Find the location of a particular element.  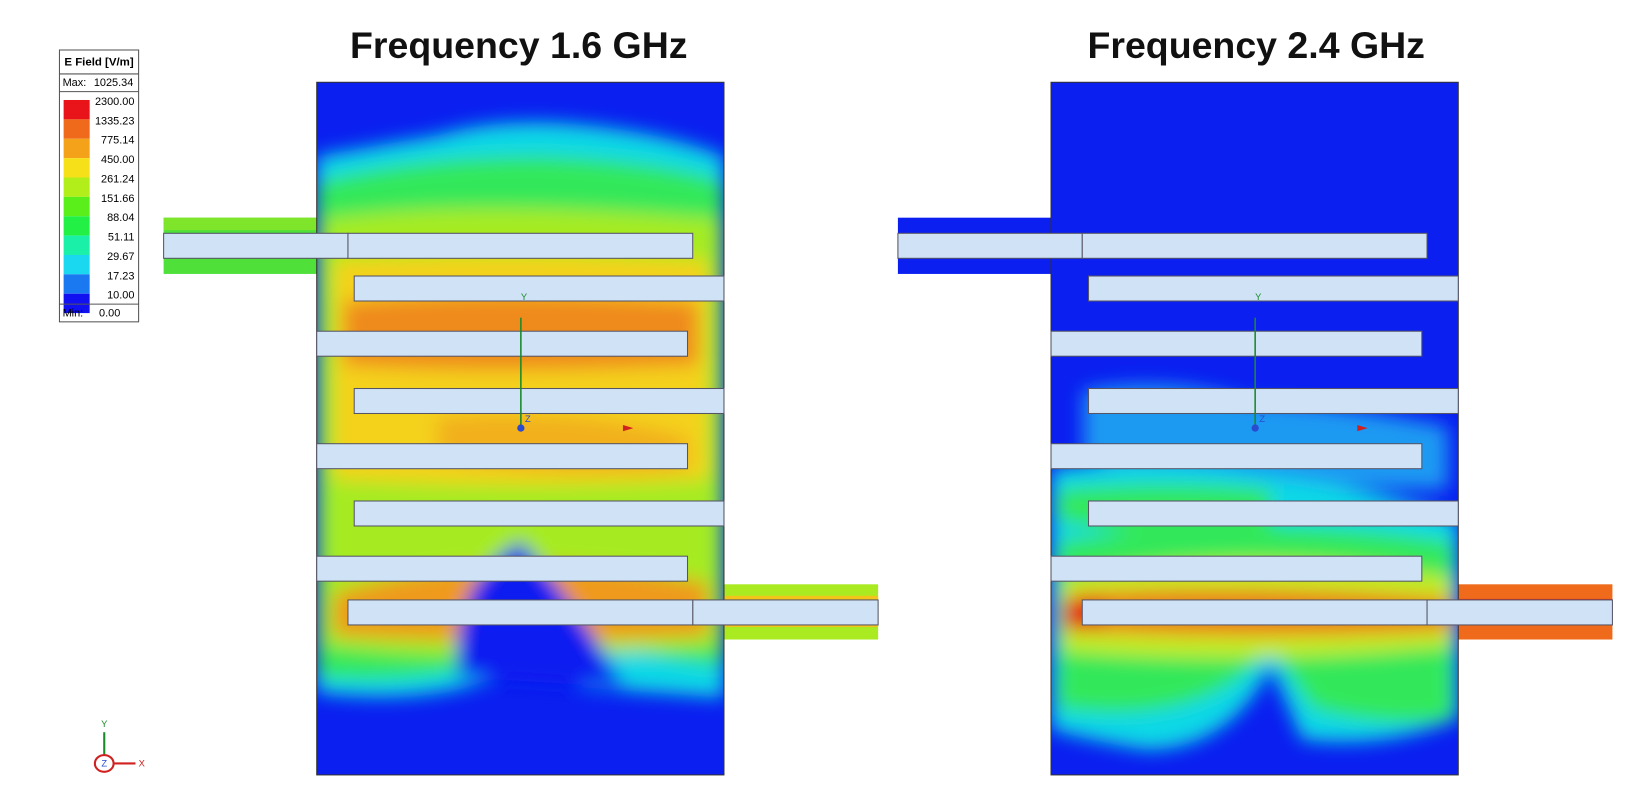

coordinate-marker: Y Z Y Z is located at coordinates (942, 362).